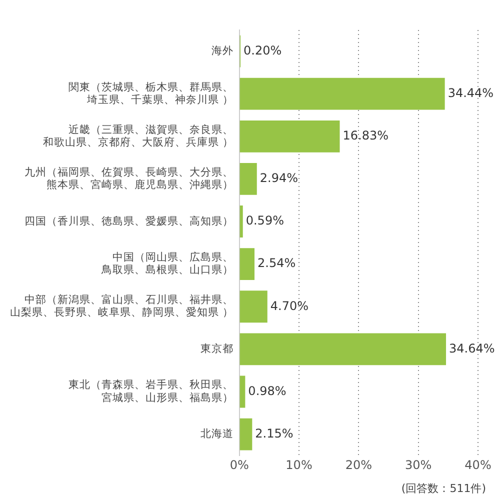 The image size is (500, 500). I want to click on data-label: 4.70%, so click(289, 305).